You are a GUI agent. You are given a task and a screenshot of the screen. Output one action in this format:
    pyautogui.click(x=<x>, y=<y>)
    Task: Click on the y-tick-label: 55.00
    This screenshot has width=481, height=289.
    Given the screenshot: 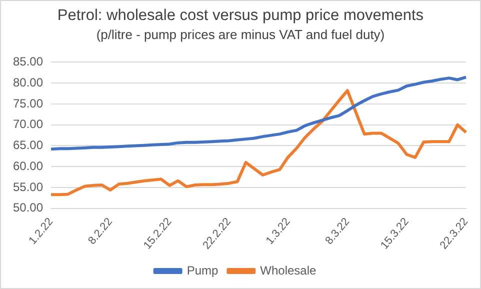 What is the action you would take?
    pyautogui.click(x=28, y=187)
    